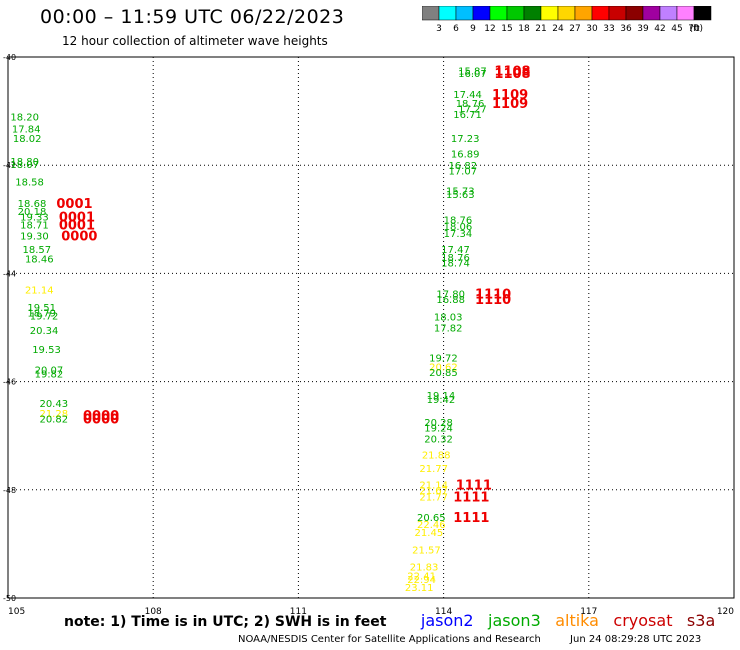 The width and height of the screenshot is (740, 650). Describe the element at coordinates (441, 400) in the screenshot. I see `swh-label: 19.42` at that location.